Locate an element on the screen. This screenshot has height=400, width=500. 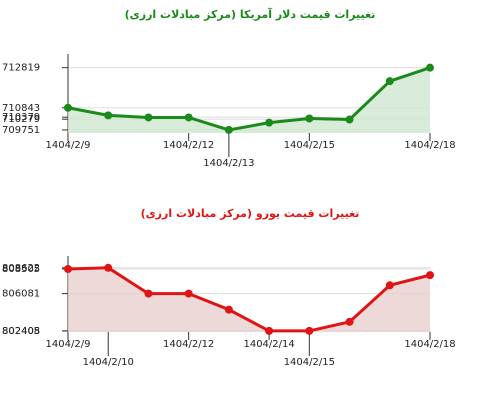
y-tick-label: 808505 is located at coordinates (21, 269).